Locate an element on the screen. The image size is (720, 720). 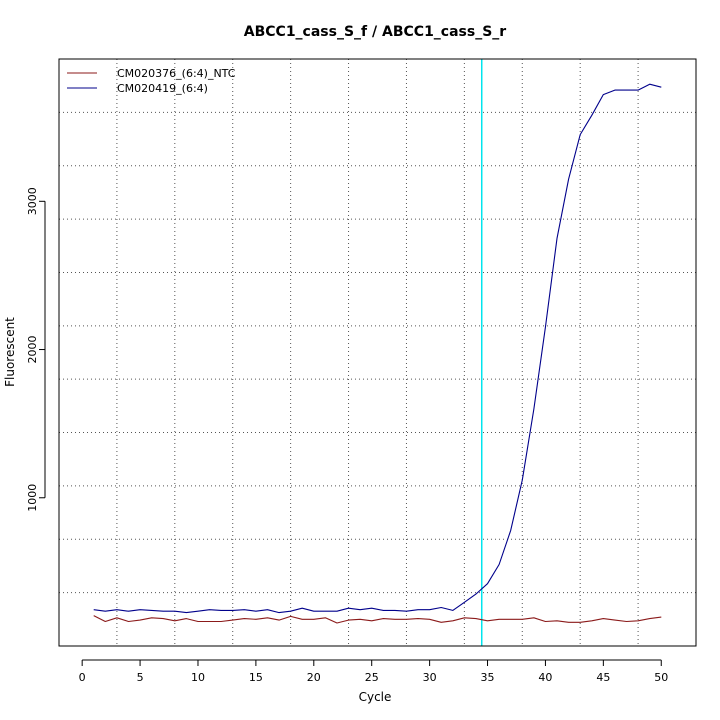
x-tick-label: 35 is located at coordinates (488, 677).